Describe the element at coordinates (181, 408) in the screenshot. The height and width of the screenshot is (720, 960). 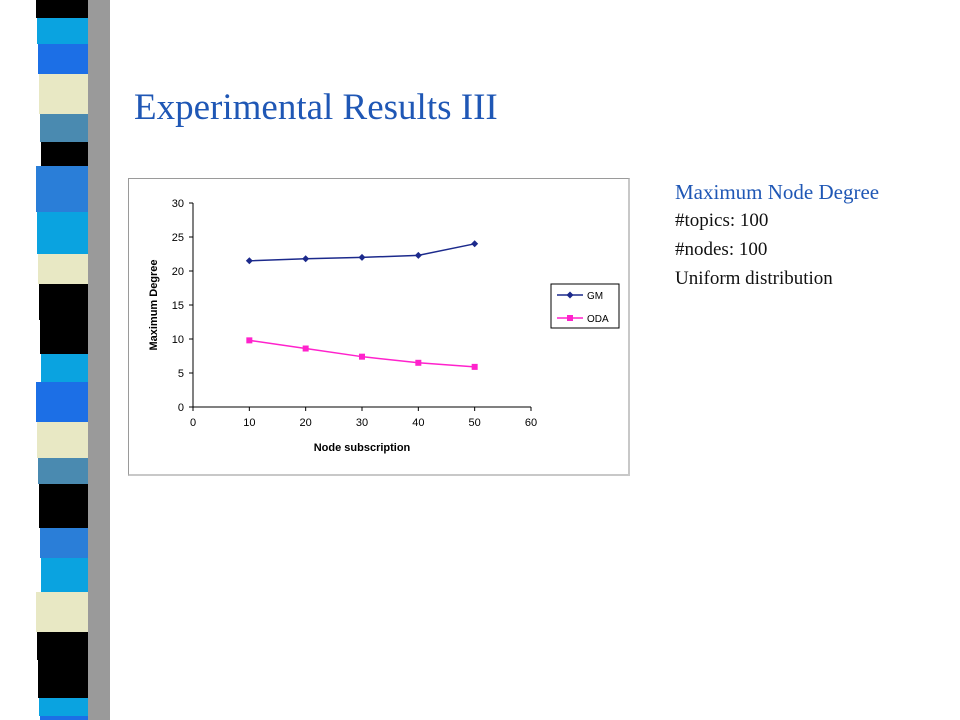
I see `y-tick-label: 0` at that location.